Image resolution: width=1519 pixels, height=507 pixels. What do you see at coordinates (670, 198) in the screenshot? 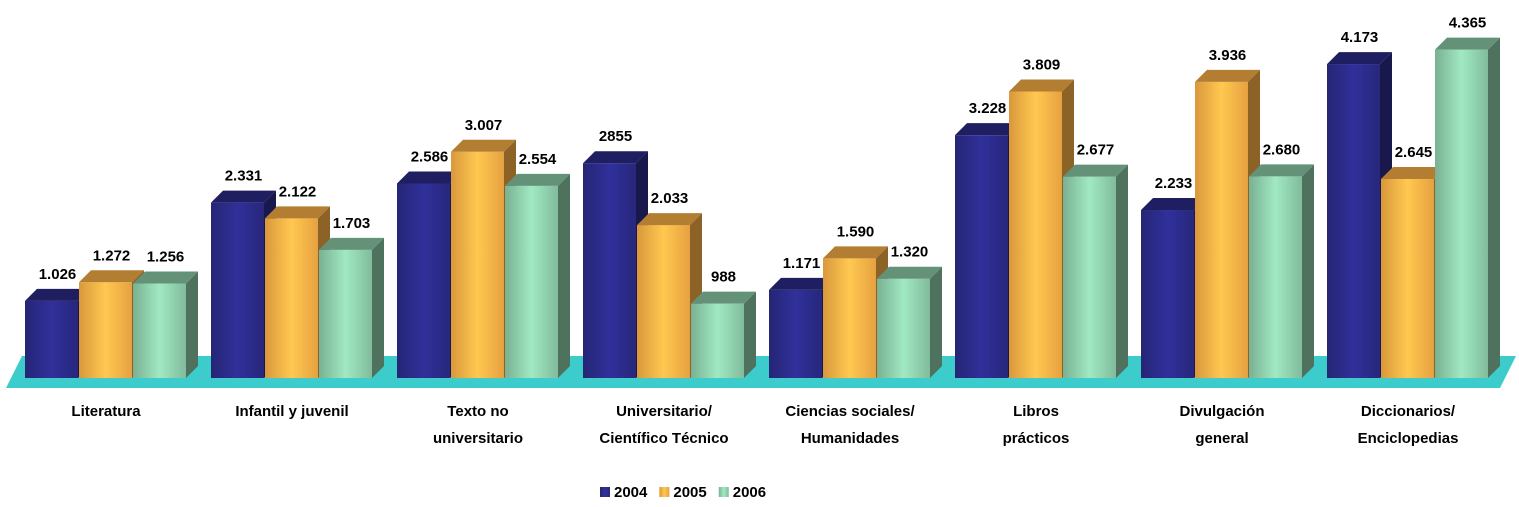
I see `value-label: 2.033` at bounding box center [670, 198].